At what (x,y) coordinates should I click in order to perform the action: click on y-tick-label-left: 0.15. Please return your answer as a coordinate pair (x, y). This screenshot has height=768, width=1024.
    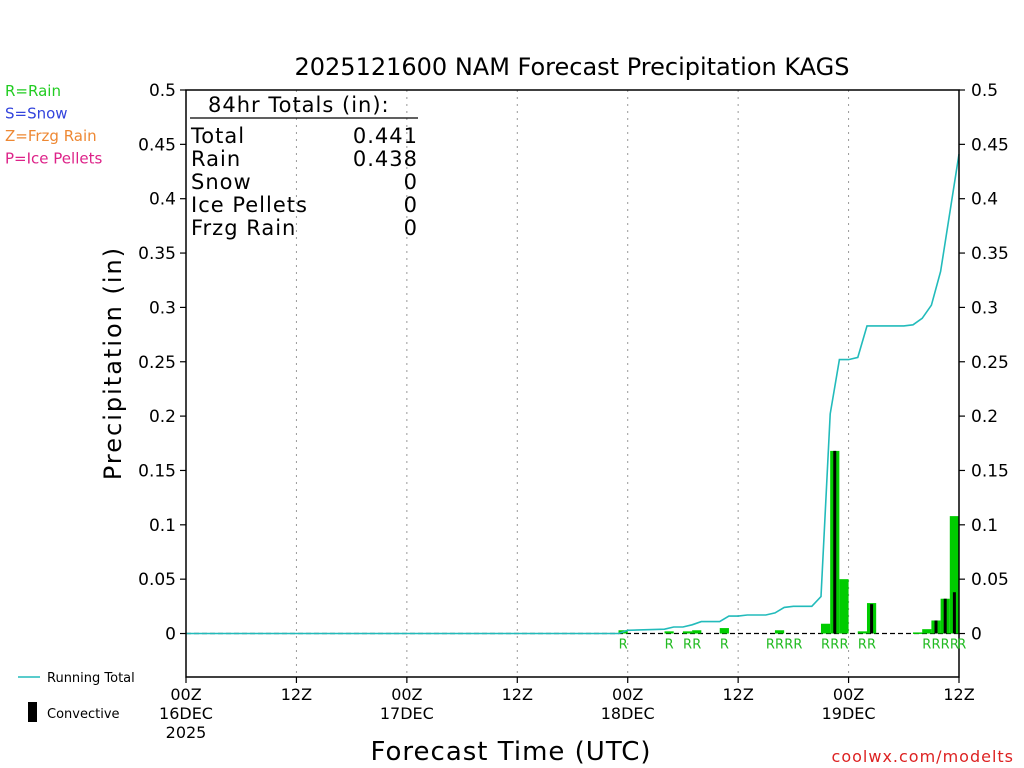
    Looking at the image, I should click on (157, 471).